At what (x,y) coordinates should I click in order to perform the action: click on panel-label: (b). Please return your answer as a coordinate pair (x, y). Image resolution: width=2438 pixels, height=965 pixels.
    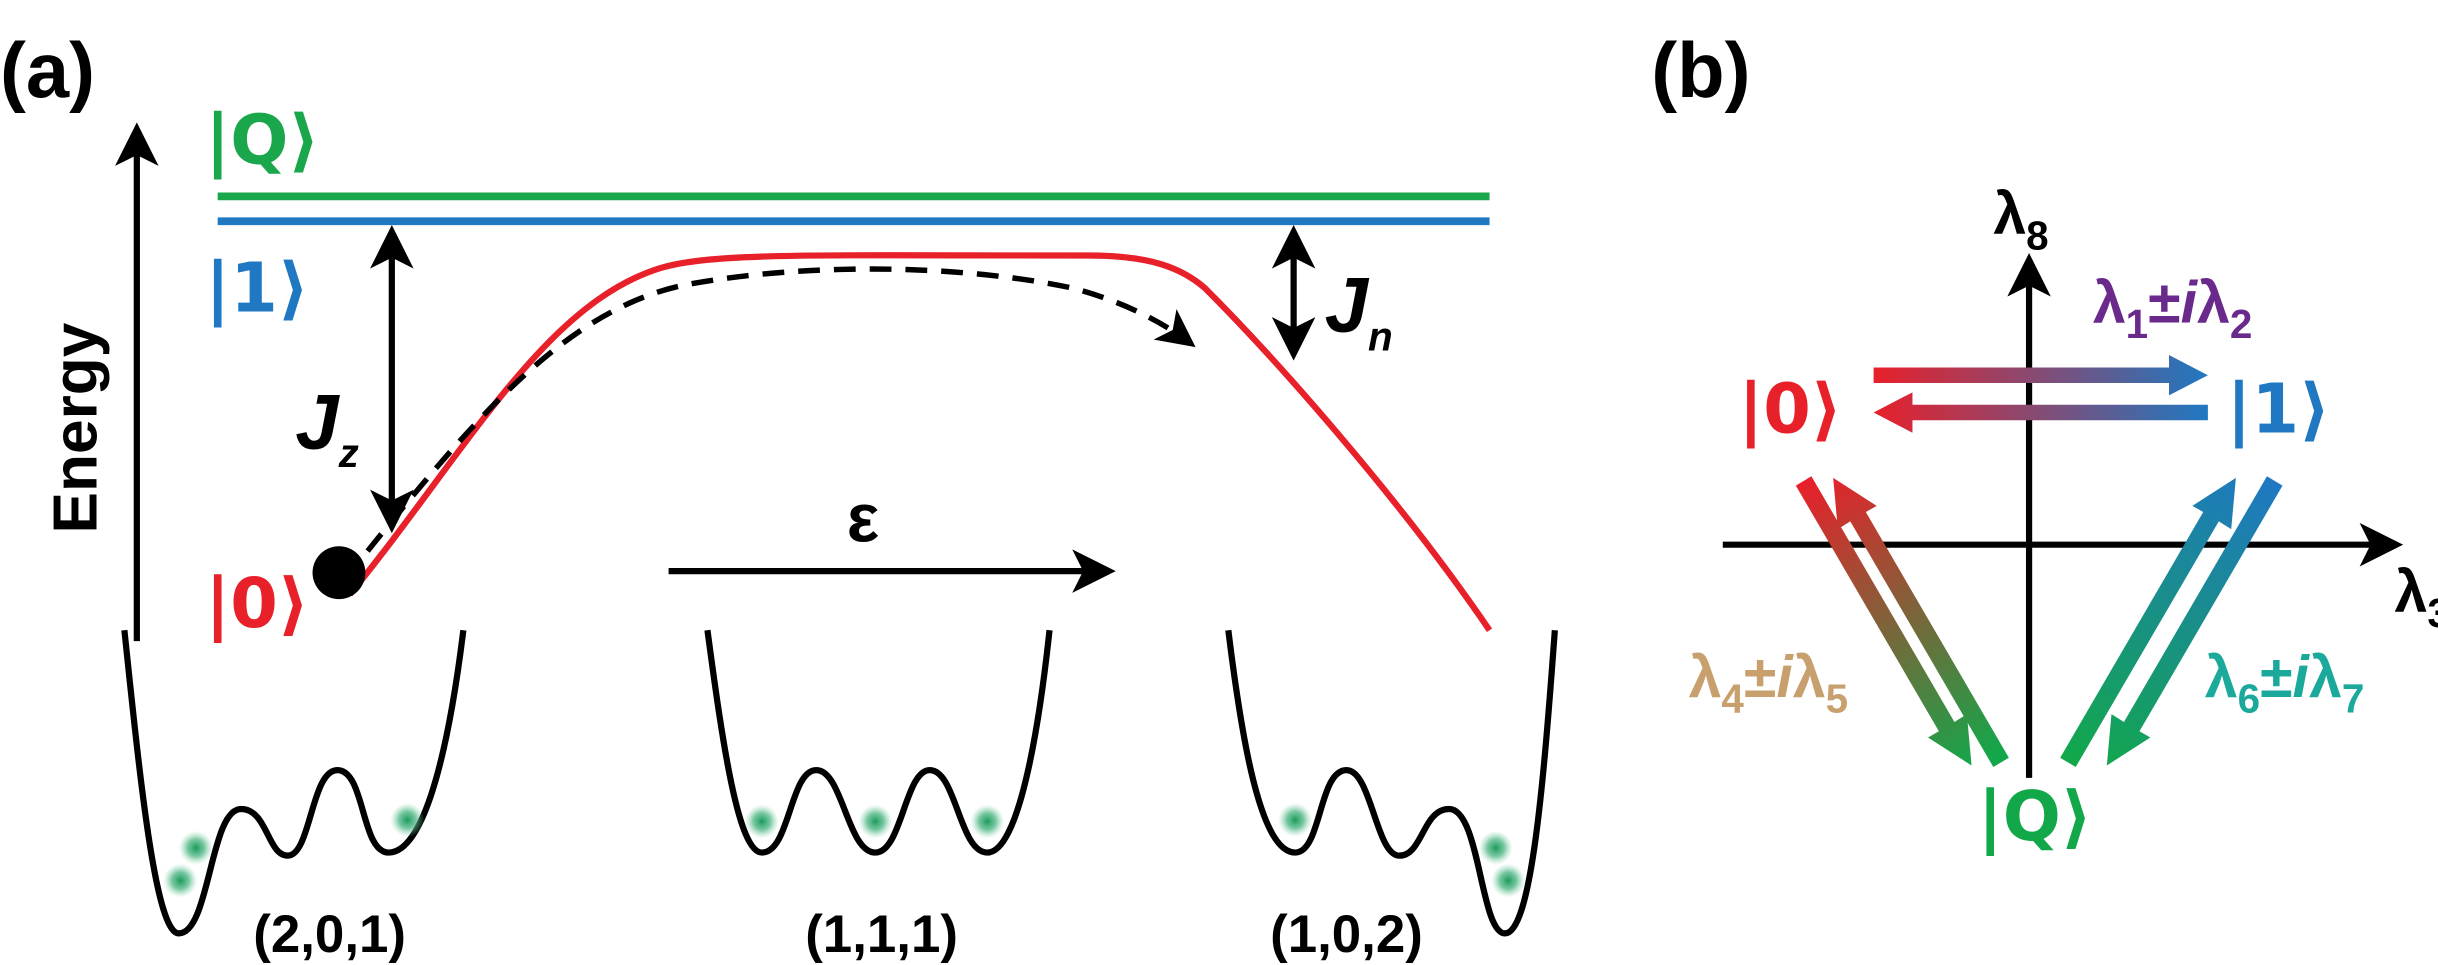
    Looking at the image, I should click on (1700, 71).